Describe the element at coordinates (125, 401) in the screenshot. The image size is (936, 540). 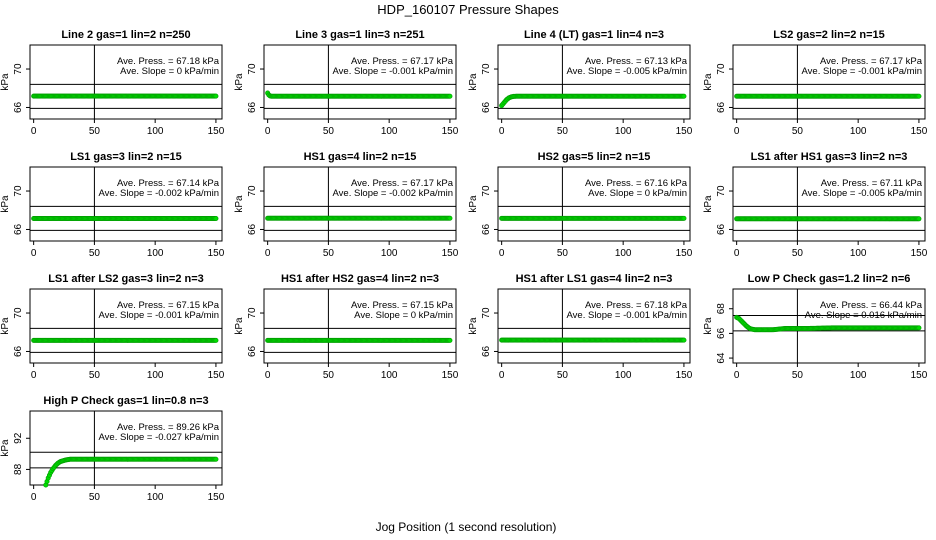
I see `panel-title: High P Check gas=1 lin=0.8 n=3` at that location.